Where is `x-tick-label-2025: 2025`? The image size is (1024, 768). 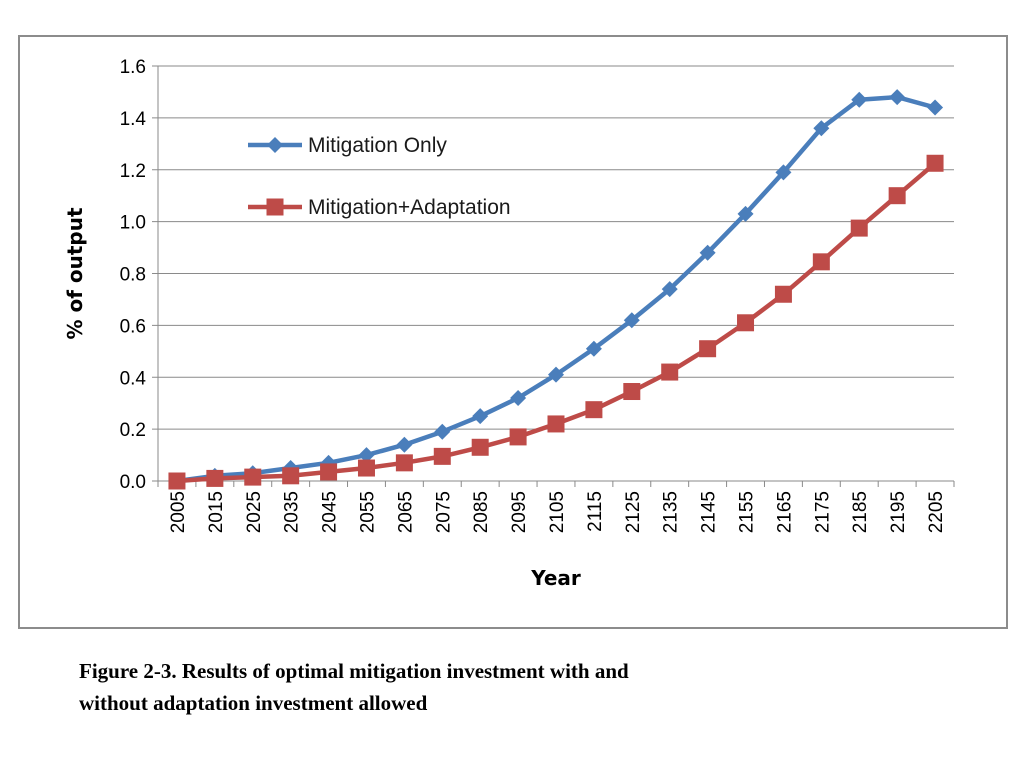 x-tick-label-2025: 2025 is located at coordinates (254, 512).